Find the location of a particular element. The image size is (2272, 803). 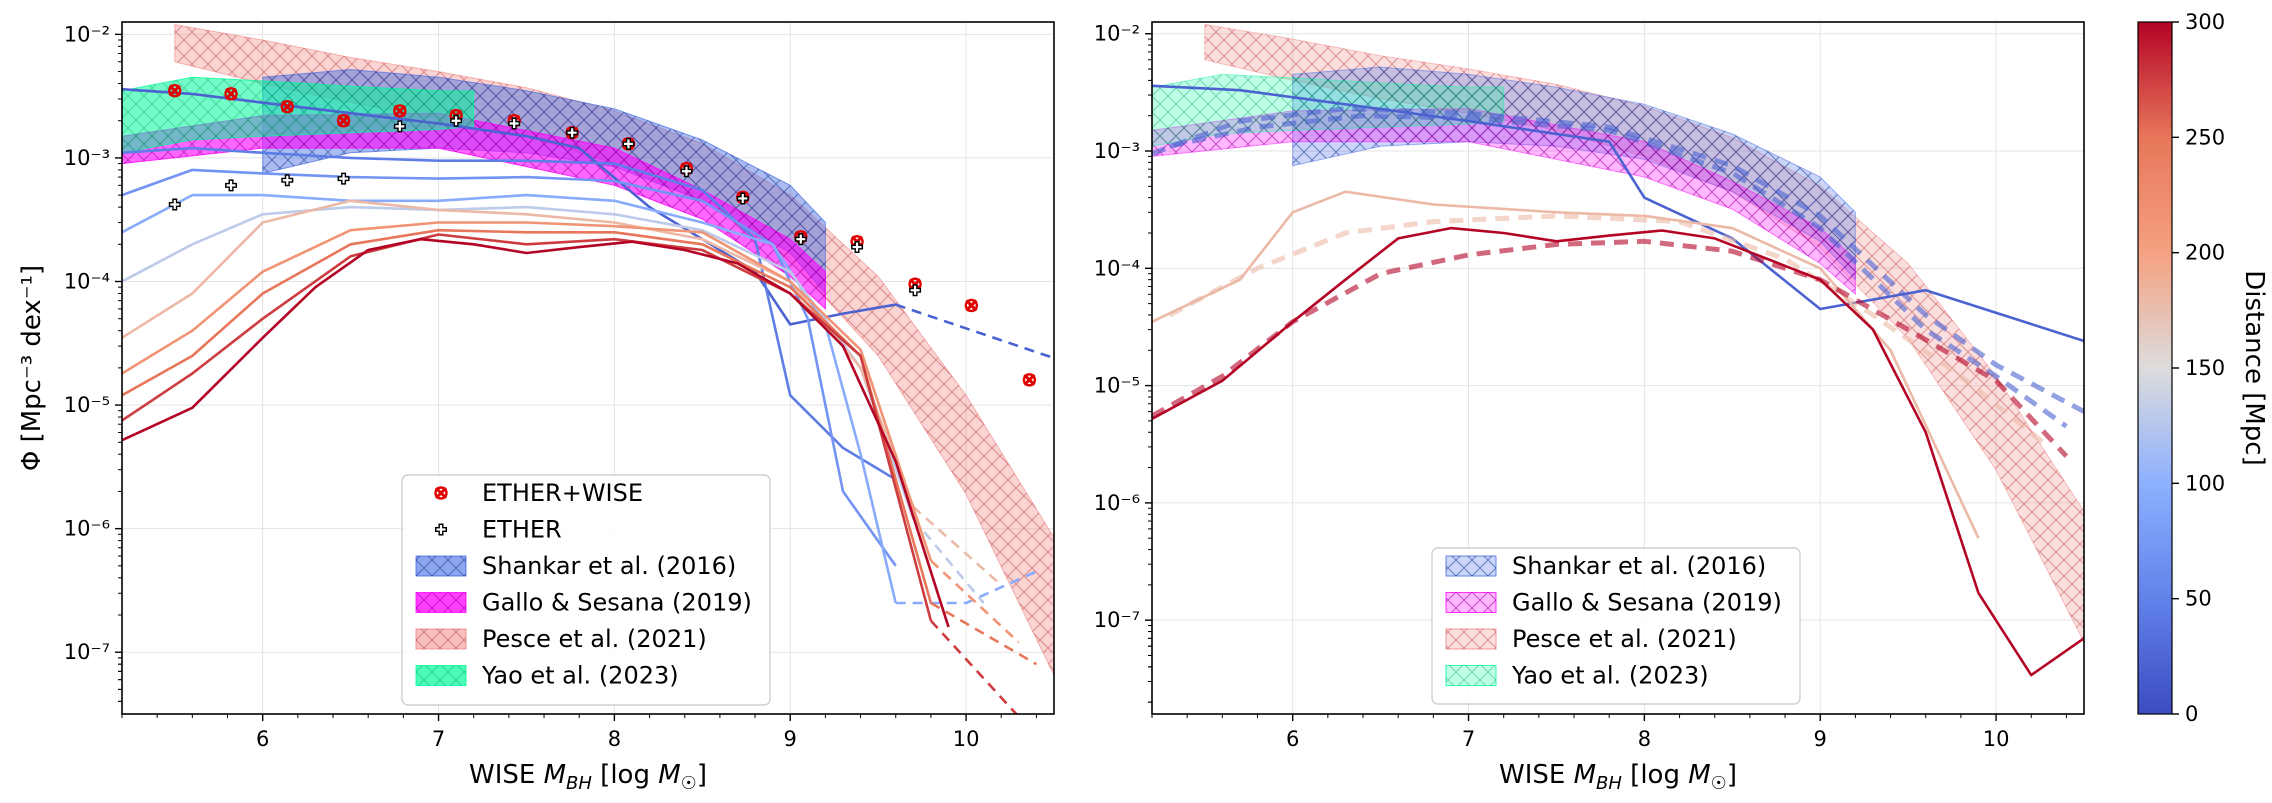

distance-curve-300mpc is located at coordinates (1610, 348).